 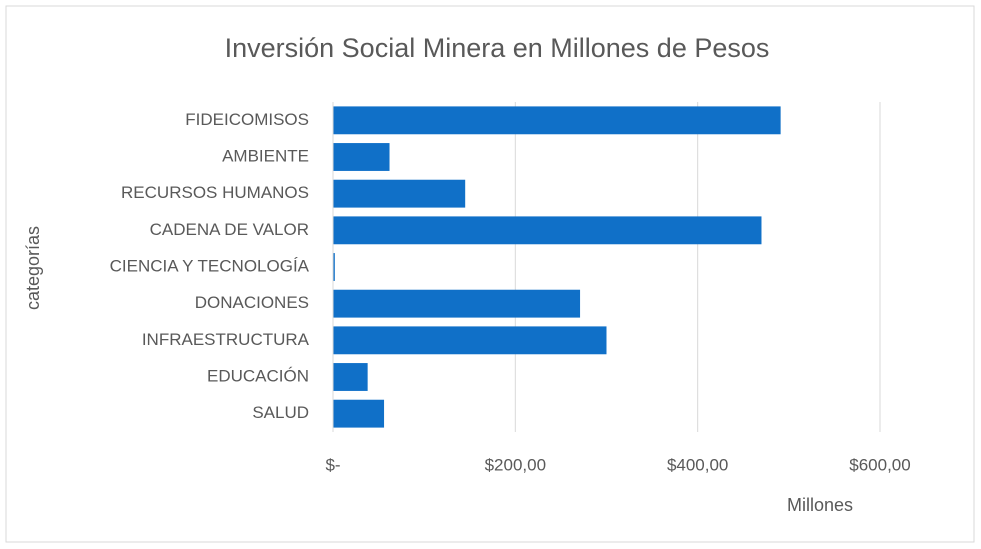 I want to click on y-tick-label: AMBIENTE, so click(x=265, y=155).